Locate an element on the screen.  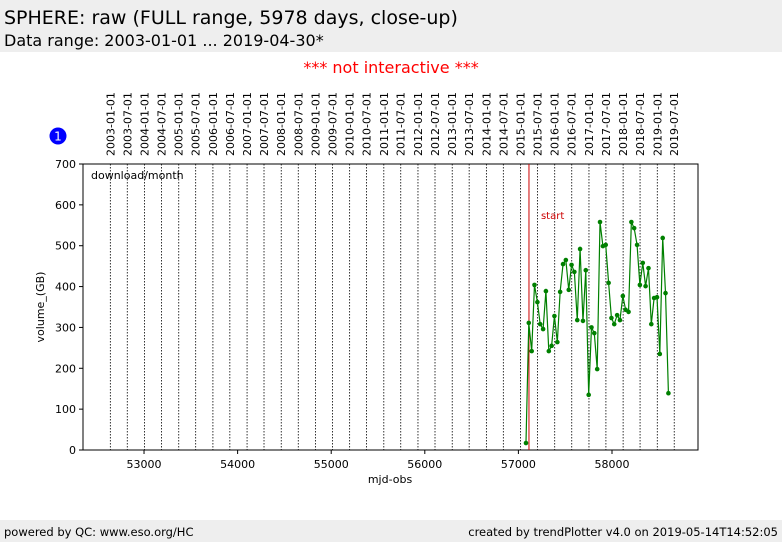
date-tick-label: 2004-01-01 is located at coordinates (144, 124).